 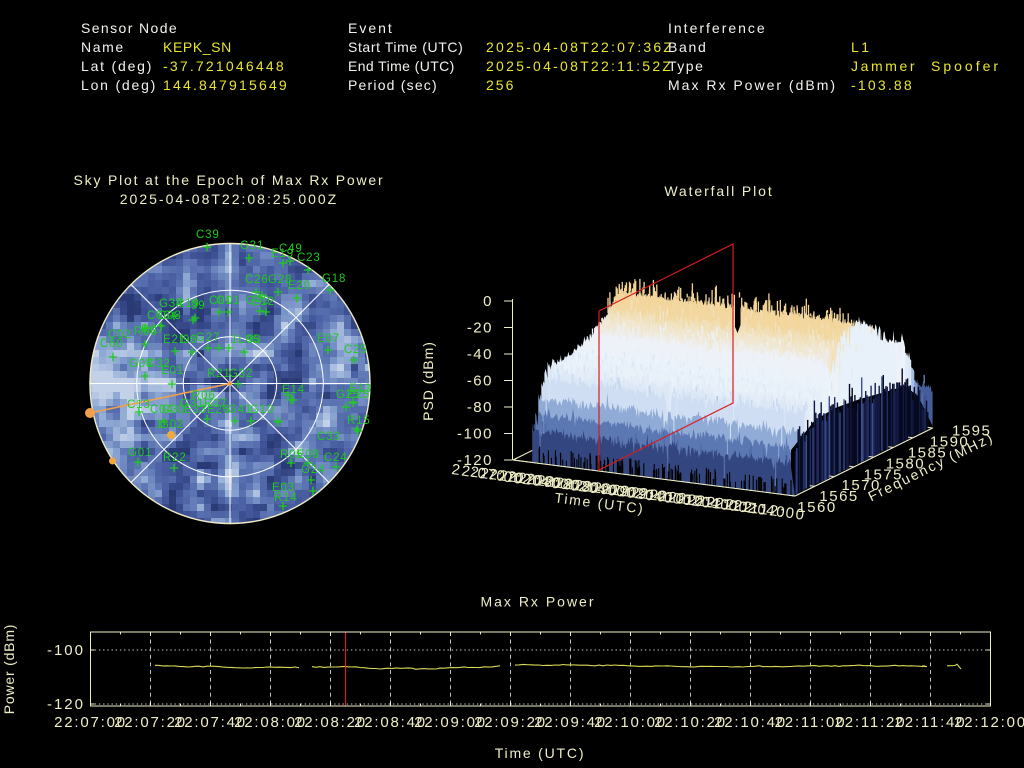 What do you see at coordinates (174, 410) in the screenshot?
I see `svg-text: C30` at bounding box center [174, 410].